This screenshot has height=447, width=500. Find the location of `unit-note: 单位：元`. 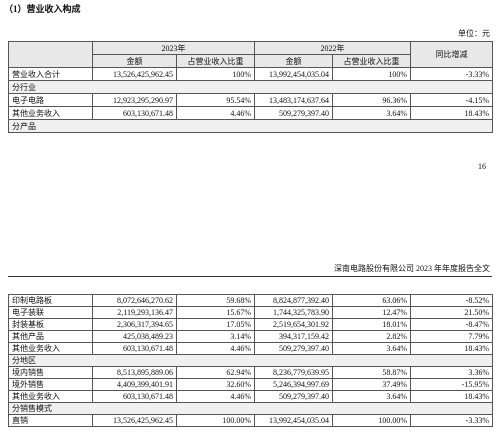

unit-note: 单位：元 is located at coordinates (474, 33).